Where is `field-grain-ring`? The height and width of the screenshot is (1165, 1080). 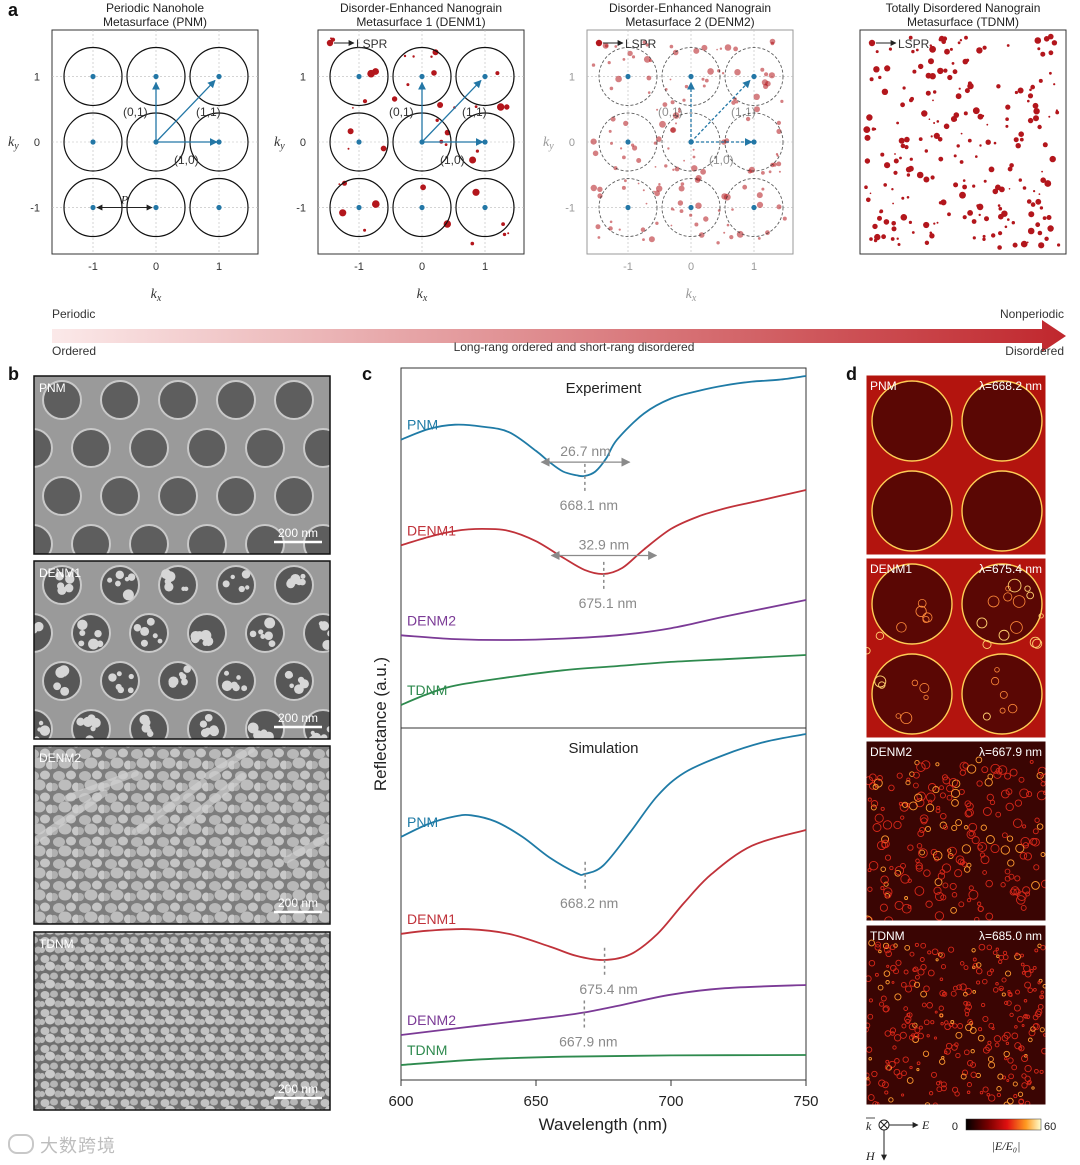 field-grain-ring is located at coordinates (880, 636).